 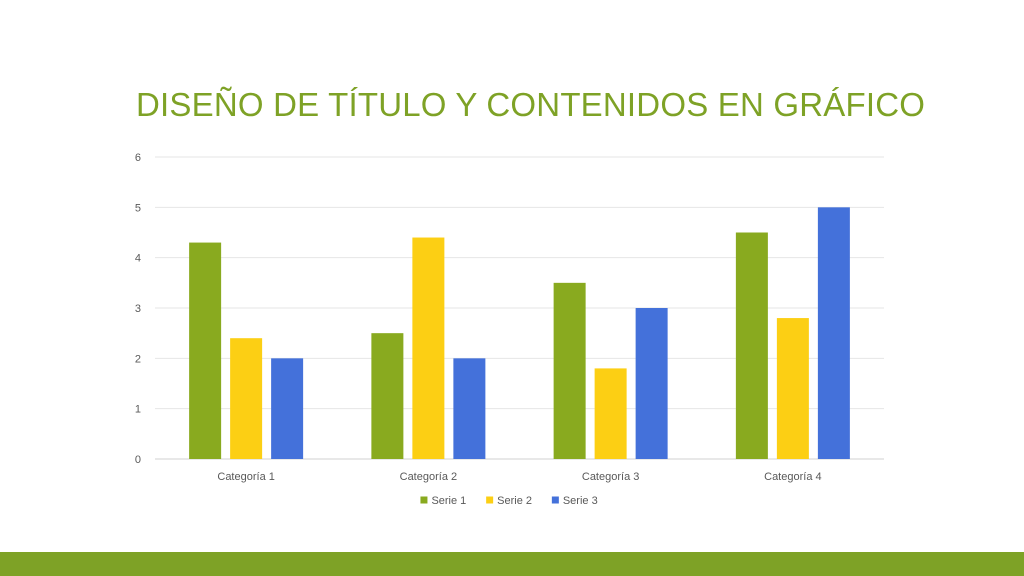 What do you see at coordinates (428, 477) in the screenshot?
I see `x-tick-label: Categoría 2` at bounding box center [428, 477].